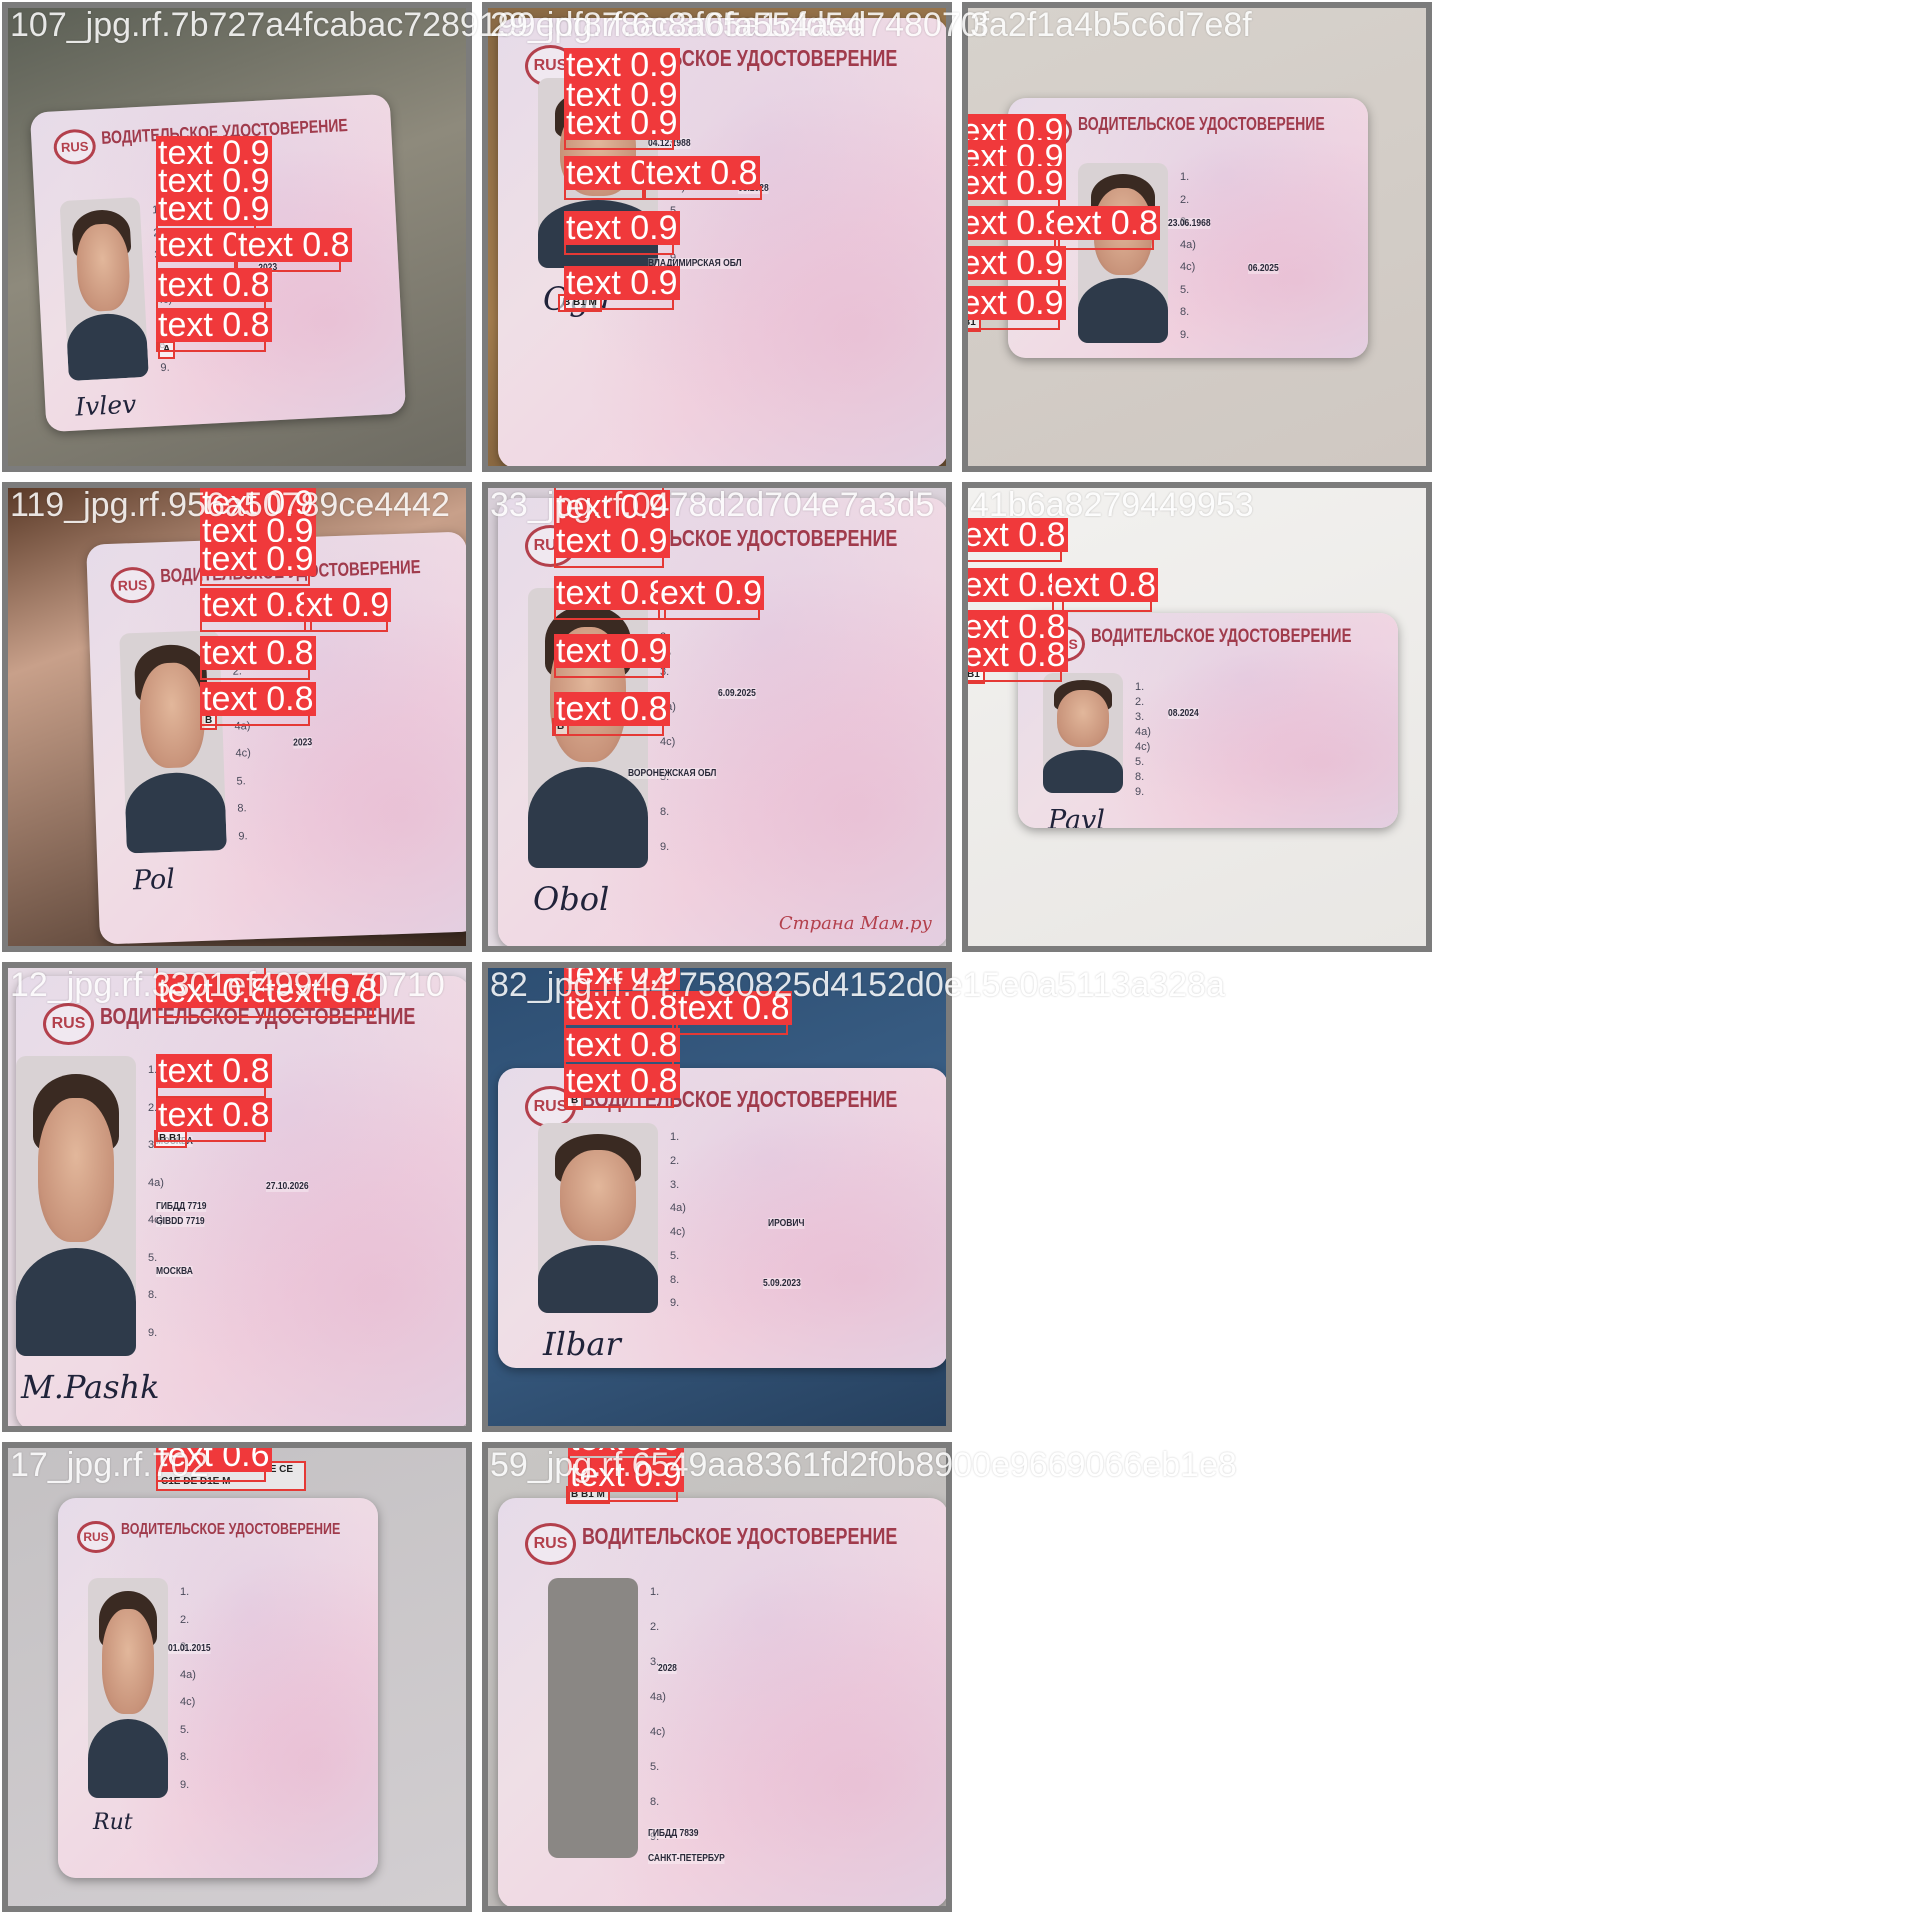 Image resolution: width=1920 pixels, height=1920 pixels. I want to click on card-field-text: МОСКВА, so click(174, 1271).